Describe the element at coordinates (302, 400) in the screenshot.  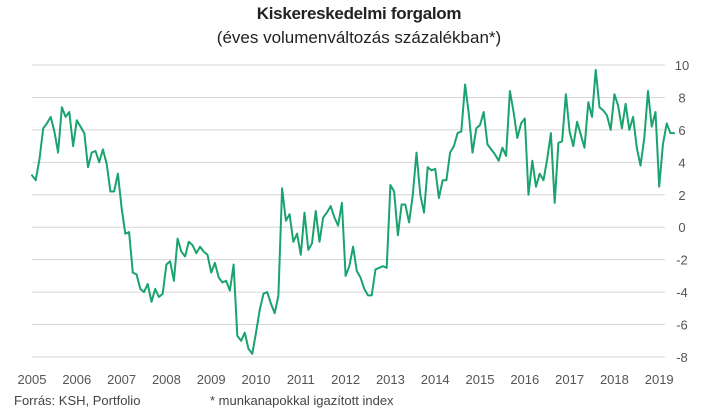
I see `footnote: * munkanapokkal igazított index` at that location.